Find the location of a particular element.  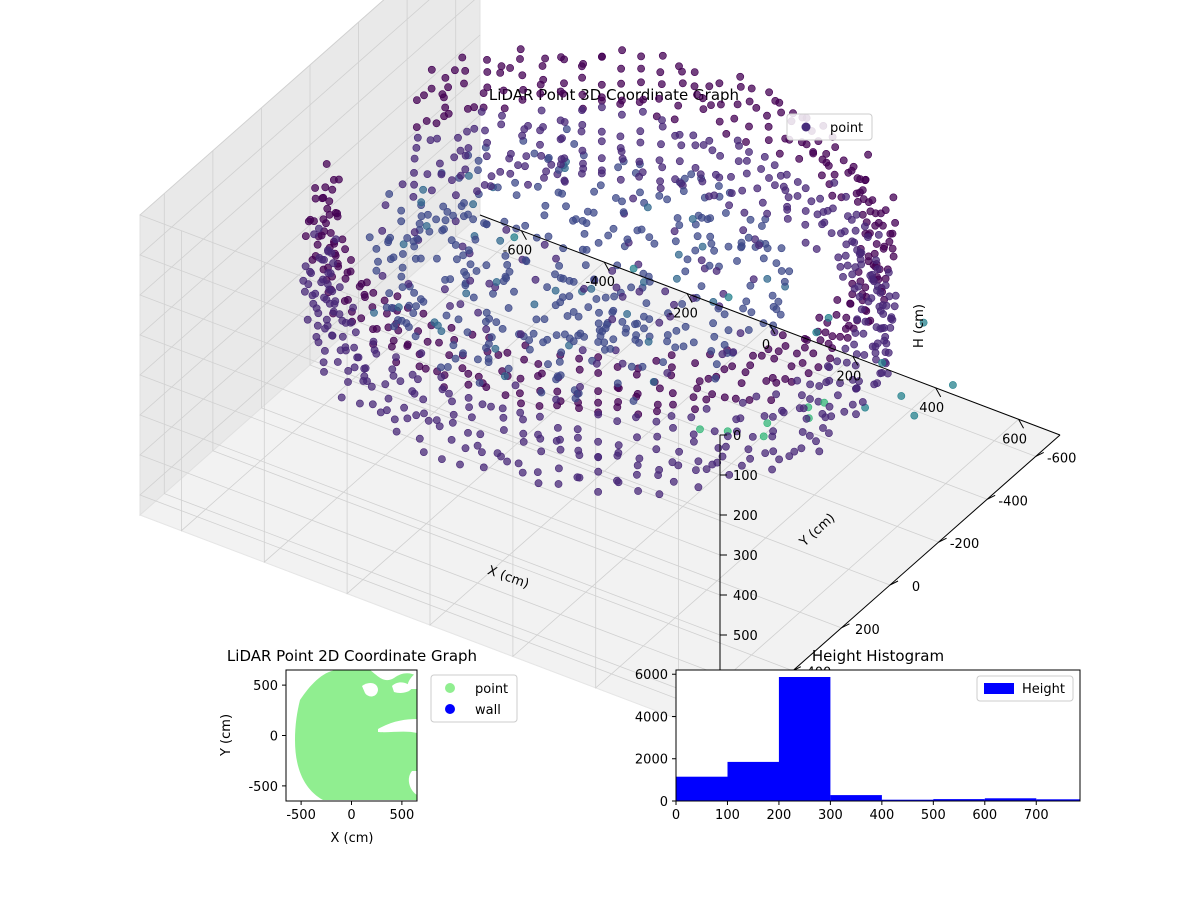

chart-hist-y-tick-label: 6000 is located at coordinates (651, 675).